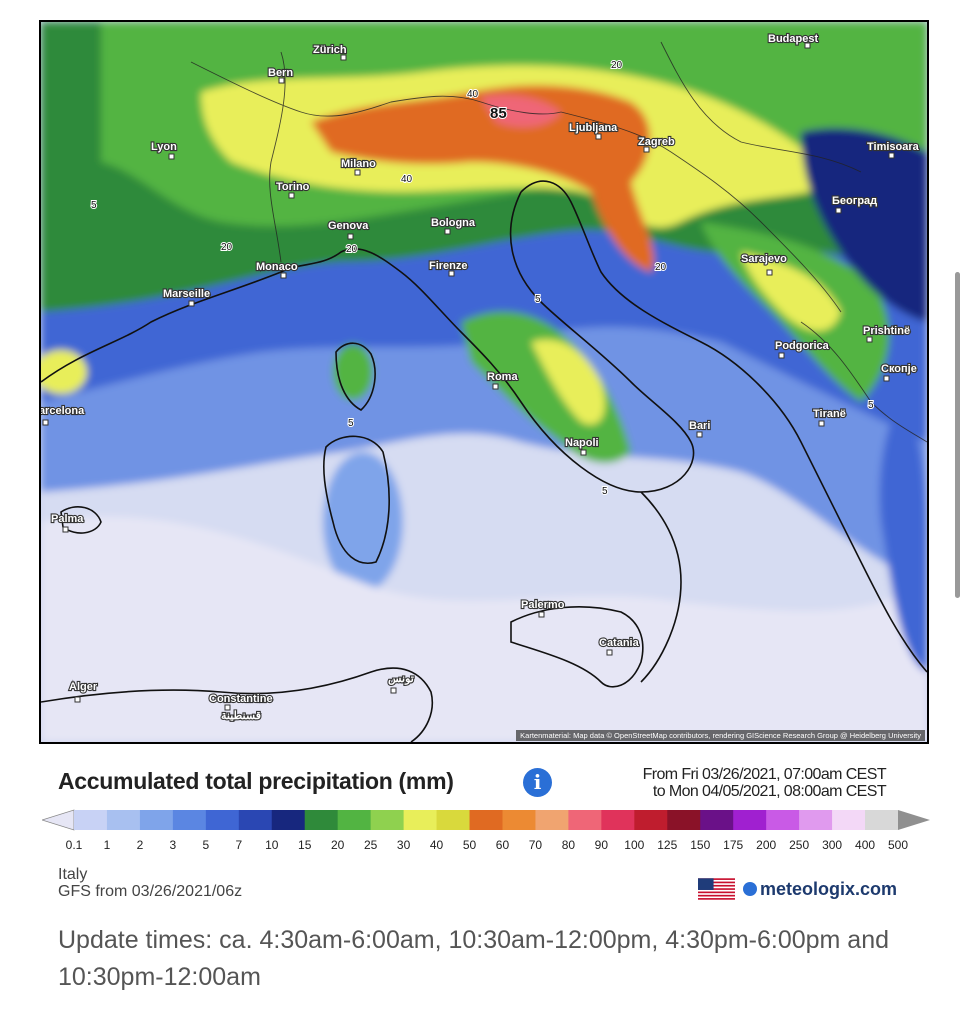 The width and height of the screenshot is (968, 1024). I want to click on colorbar-tick-label: 0.1, so click(74, 845).